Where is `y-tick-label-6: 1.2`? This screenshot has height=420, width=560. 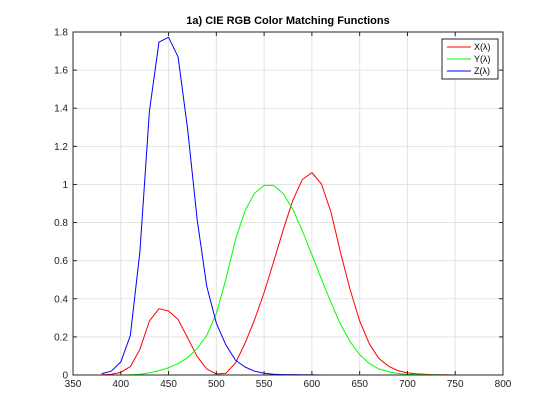
y-tick-label-6: 1.2 is located at coordinates (61, 147).